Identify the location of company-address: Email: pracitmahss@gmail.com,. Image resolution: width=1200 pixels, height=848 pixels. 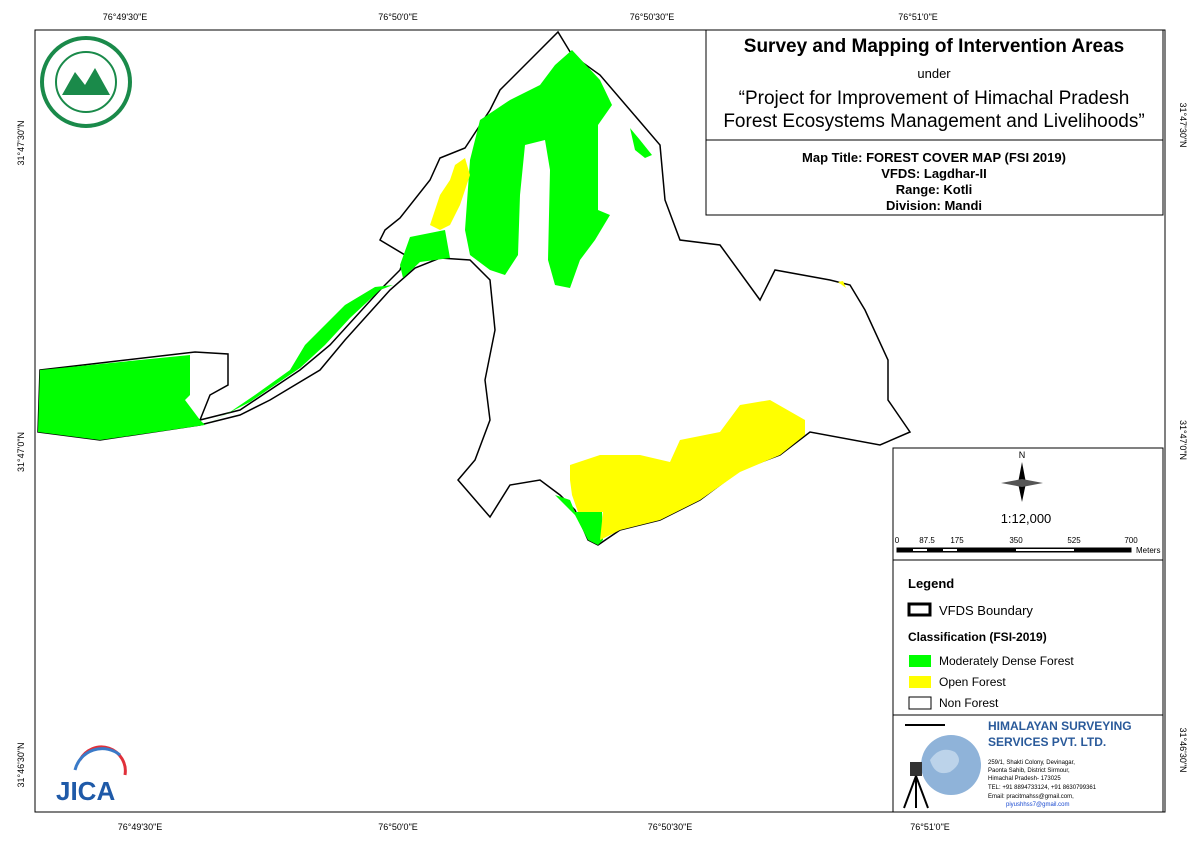
(1031, 797).